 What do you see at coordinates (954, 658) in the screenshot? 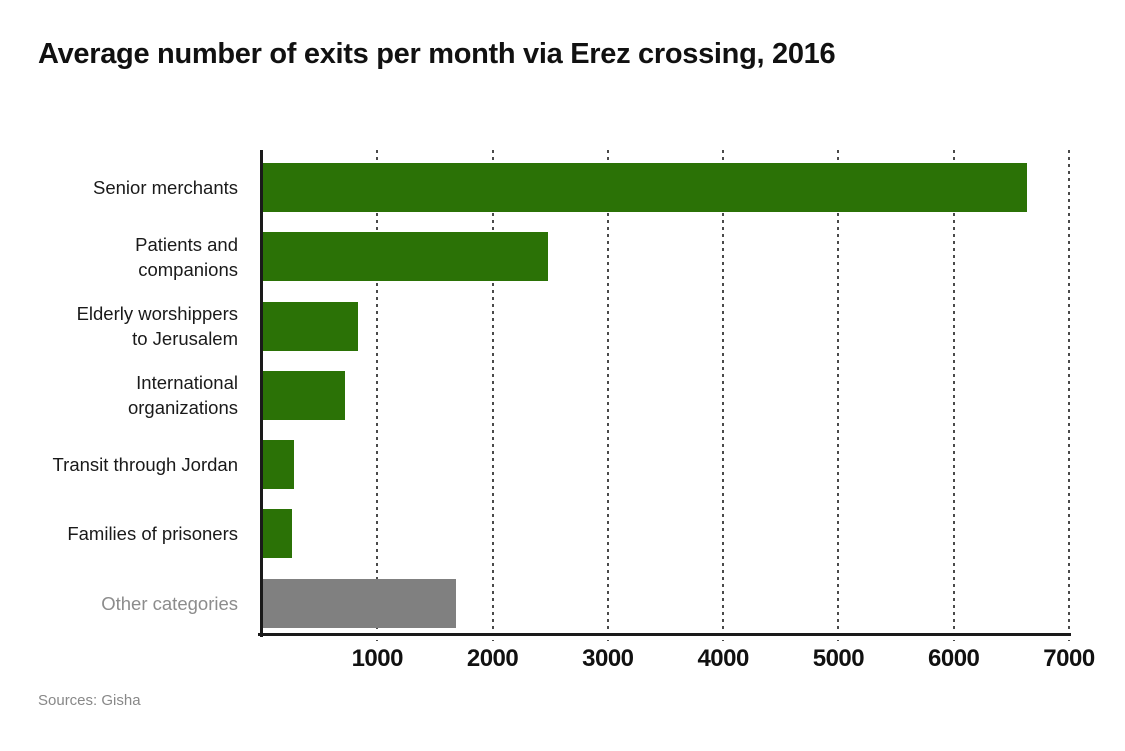
I see `x-tick-6000: 6000` at bounding box center [954, 658].